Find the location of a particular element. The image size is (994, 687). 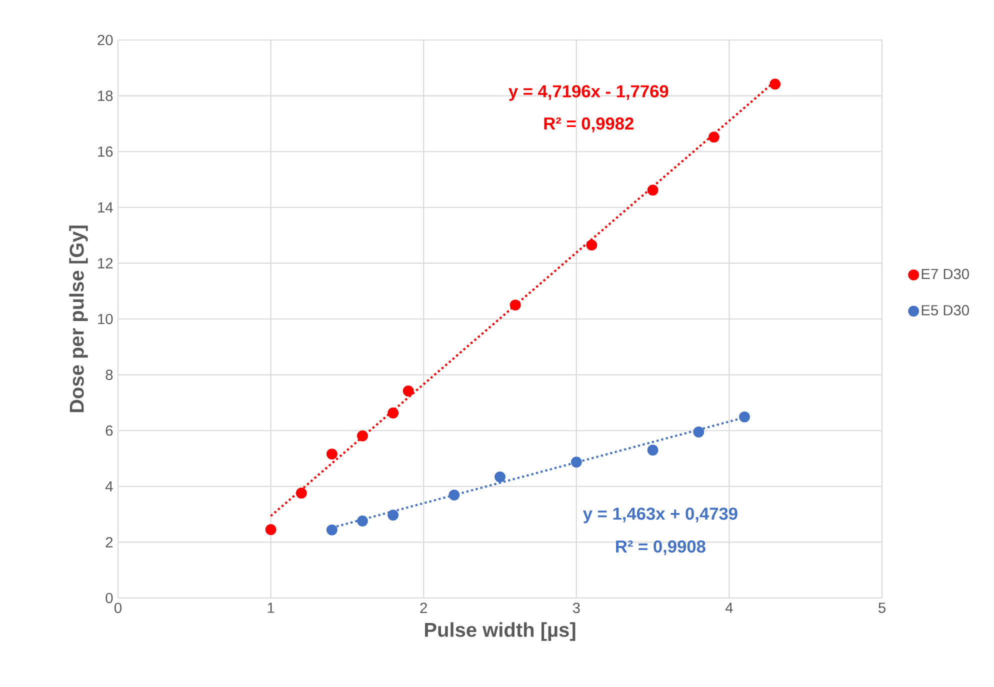

y-tick-label: 6 is located at coordinates (109, 430).